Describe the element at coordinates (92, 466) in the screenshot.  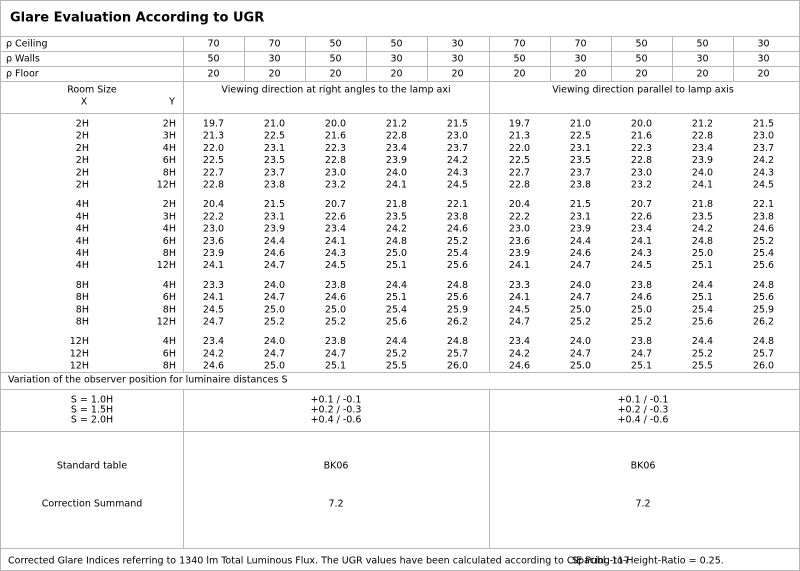
I see `standard-table-label: Standard table` at that location.